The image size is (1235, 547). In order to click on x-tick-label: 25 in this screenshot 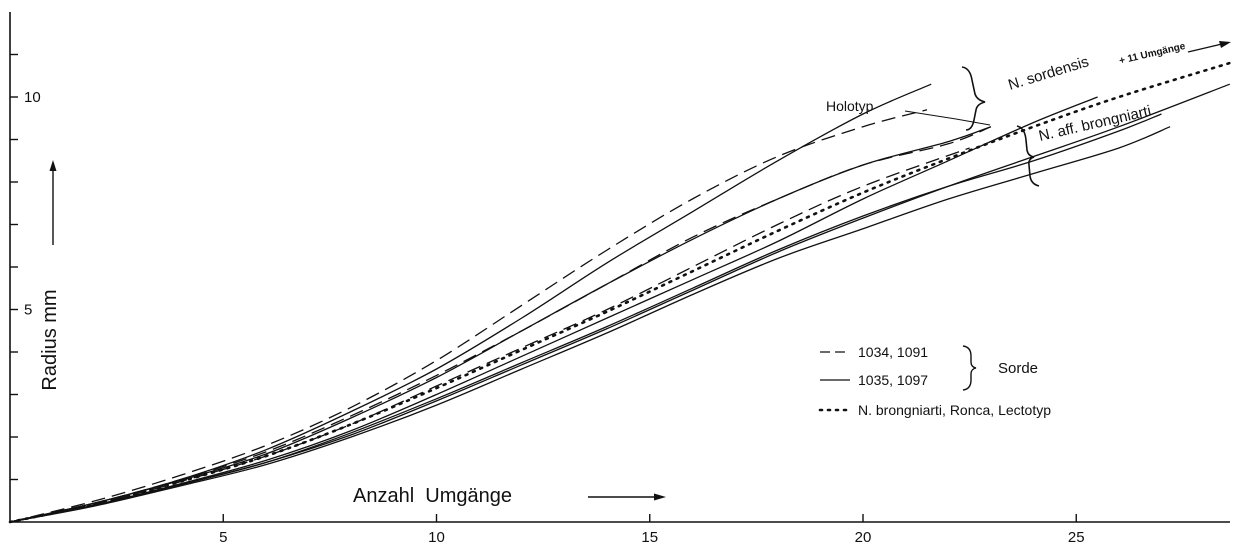, I will do `click(1076, 537)`.